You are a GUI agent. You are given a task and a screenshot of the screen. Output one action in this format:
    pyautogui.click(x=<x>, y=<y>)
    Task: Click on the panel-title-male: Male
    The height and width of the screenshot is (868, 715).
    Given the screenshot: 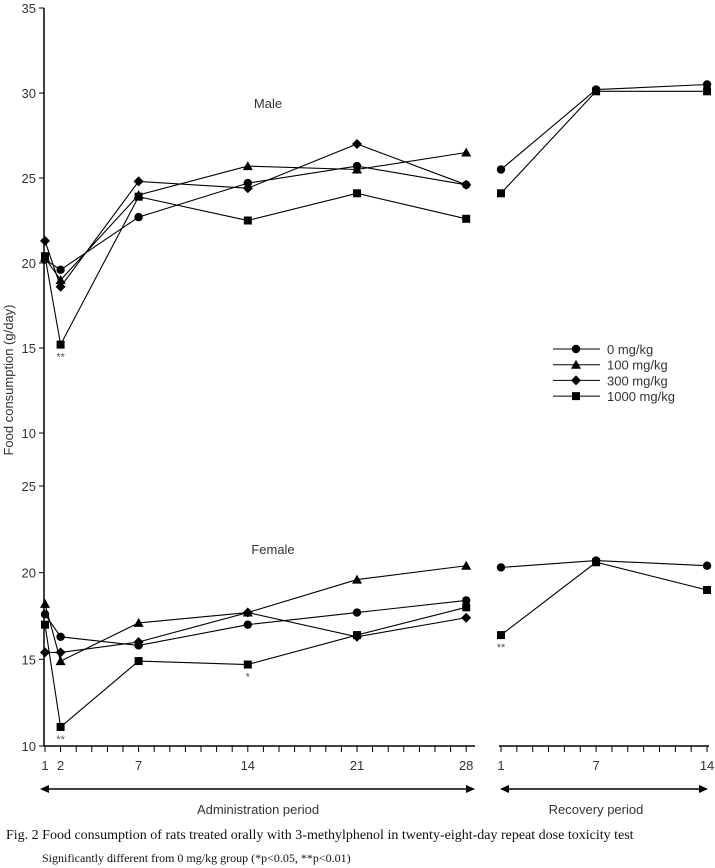 What is the action you would take?
    pyautogui.click(x=268, y=103)
    